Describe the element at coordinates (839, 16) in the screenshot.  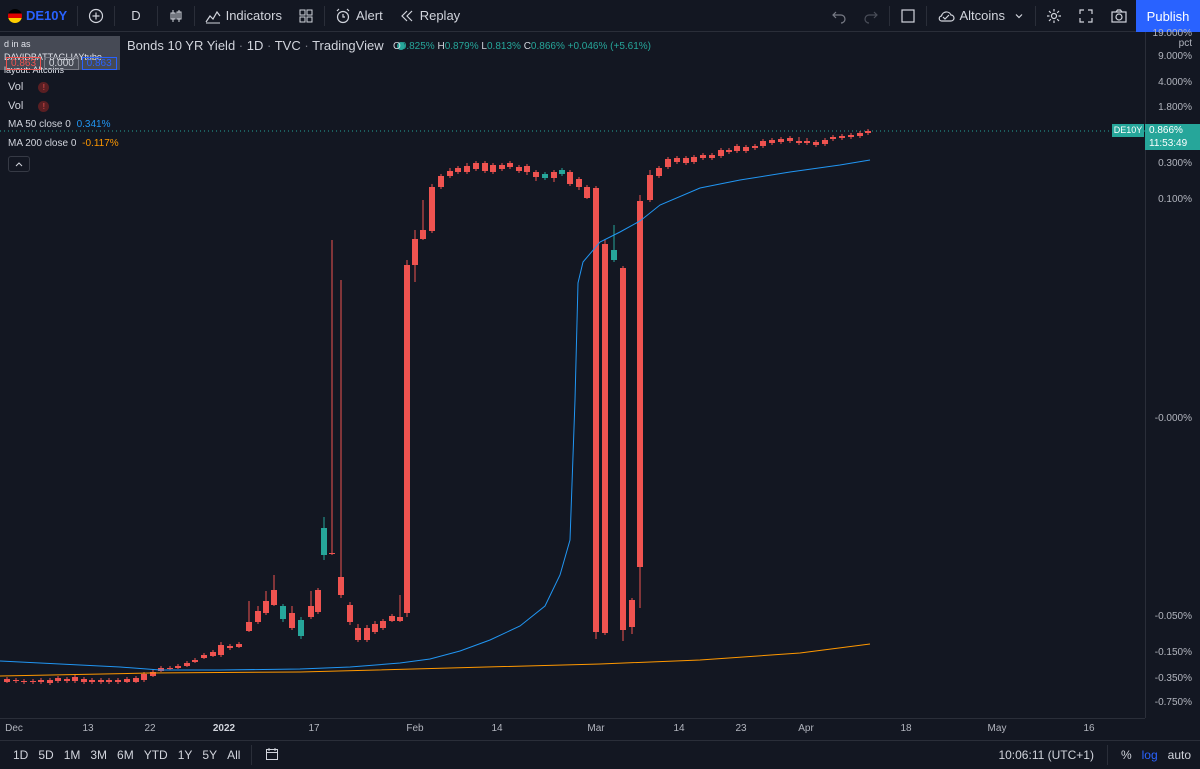
I see `undo-button` at that location.